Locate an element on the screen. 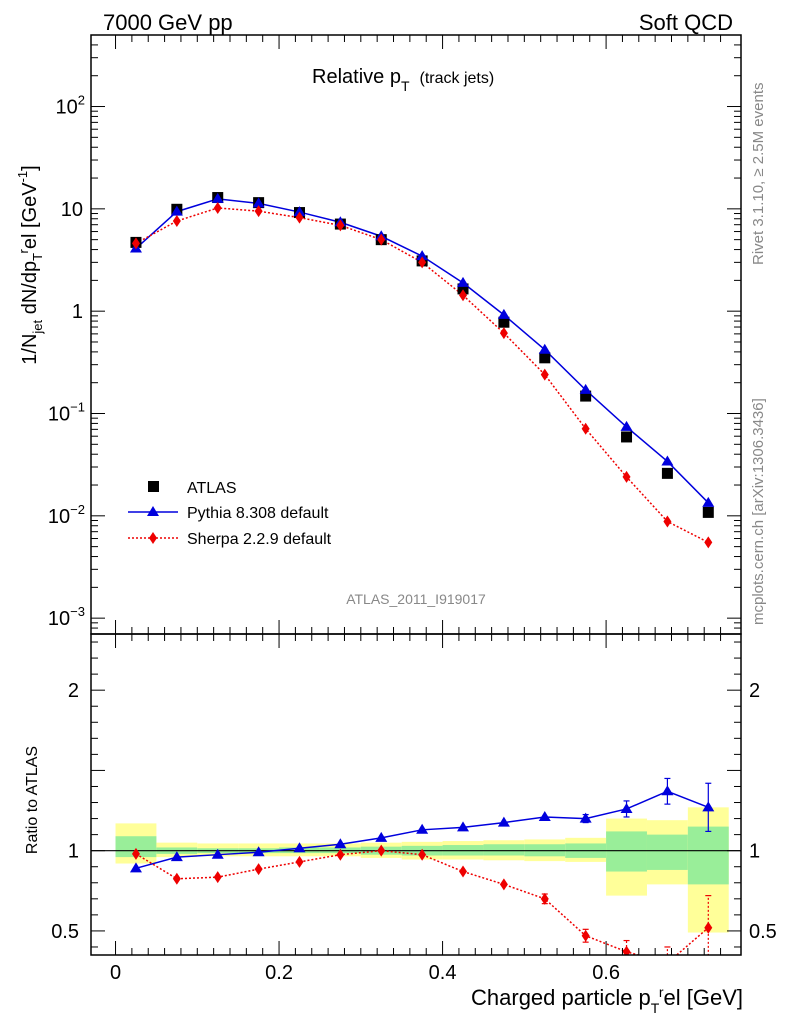 Image resolution: width=786 pixels, height=1024 pixels. legend-pythia-label: Pythia 8.308 default is located at coordinates (258, 513).